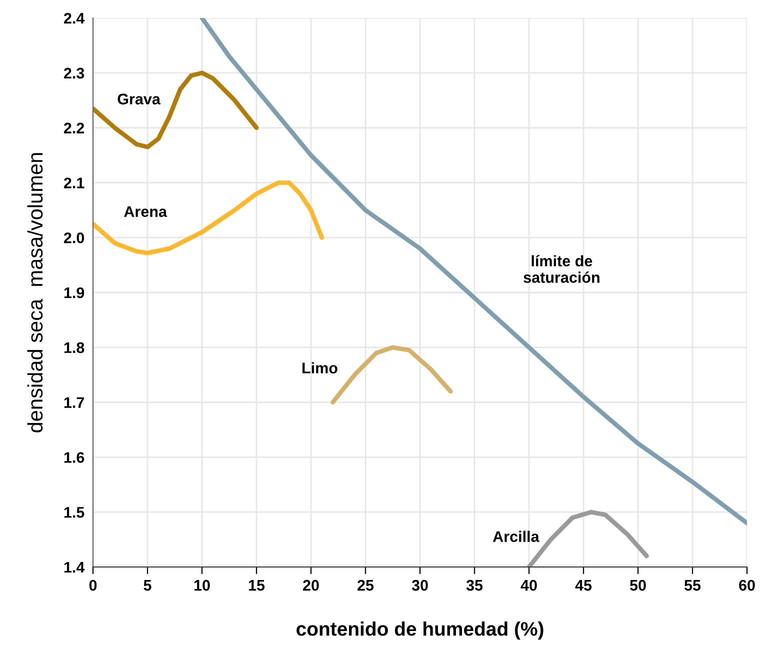  I want to click on x-tick-label: 45, so click(583, 585).